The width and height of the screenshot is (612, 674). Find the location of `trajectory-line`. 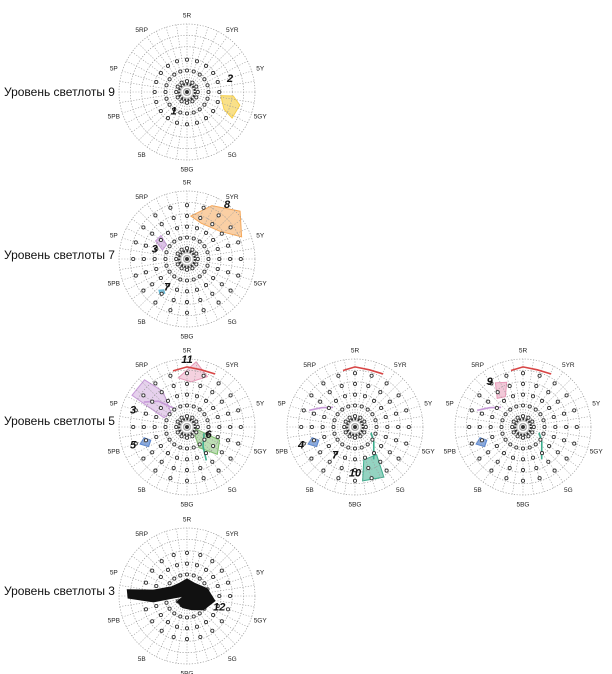

trajectory-line is located at coordinates (363, 370).